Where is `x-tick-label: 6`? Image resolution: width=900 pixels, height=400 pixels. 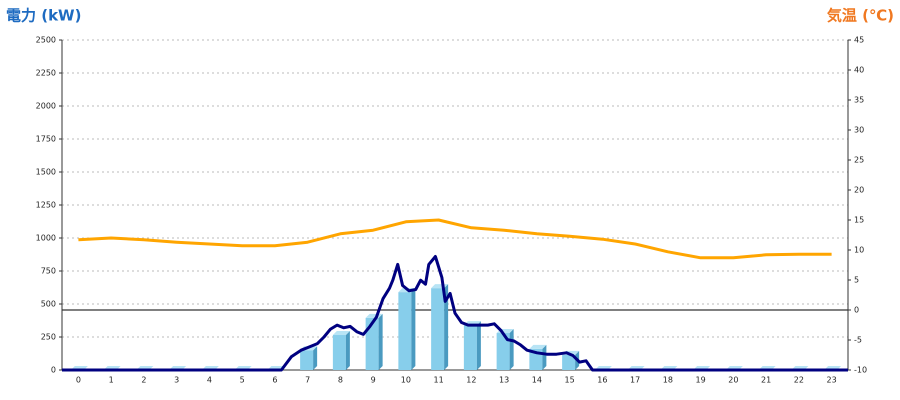 x-tick-label: 6 is located at coordinates (274, 380).